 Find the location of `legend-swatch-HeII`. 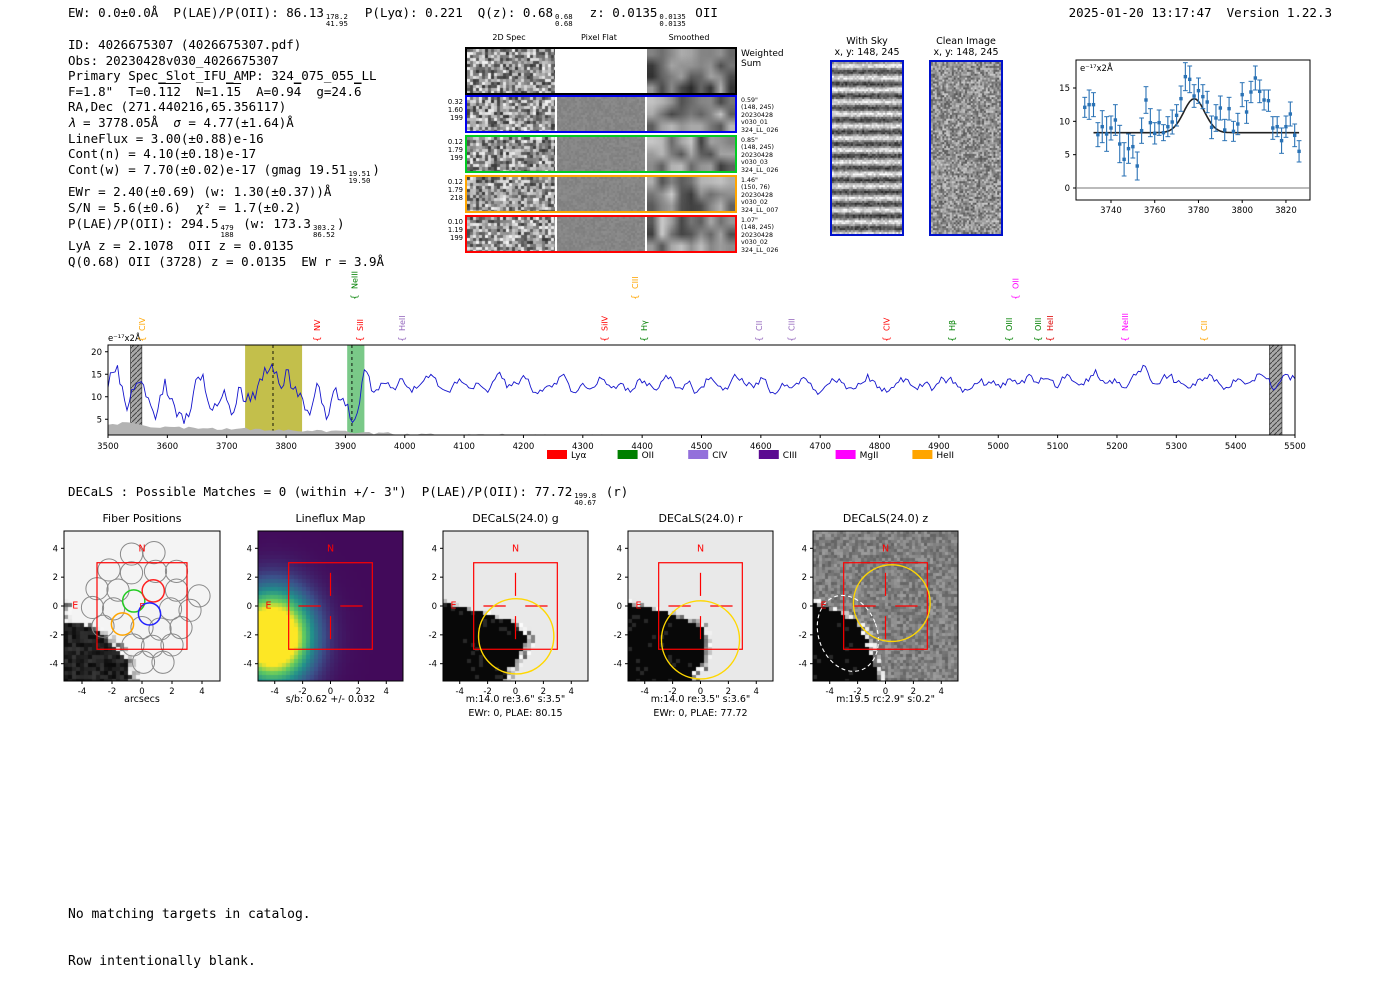

legend-swatch-HeII is located at coordinates (922, 454).